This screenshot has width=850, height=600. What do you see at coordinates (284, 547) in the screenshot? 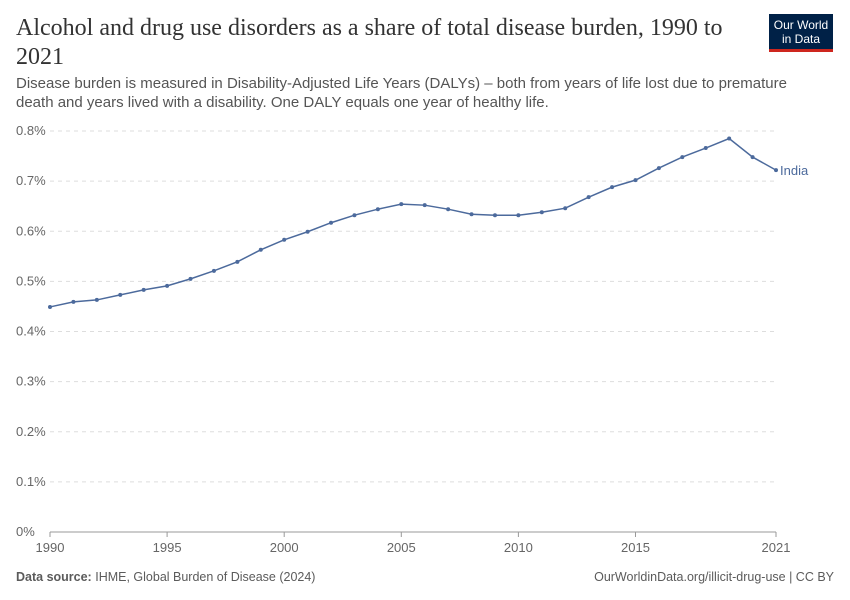
I see `x-tick-label: 2000` at bounding box center [284, 547].